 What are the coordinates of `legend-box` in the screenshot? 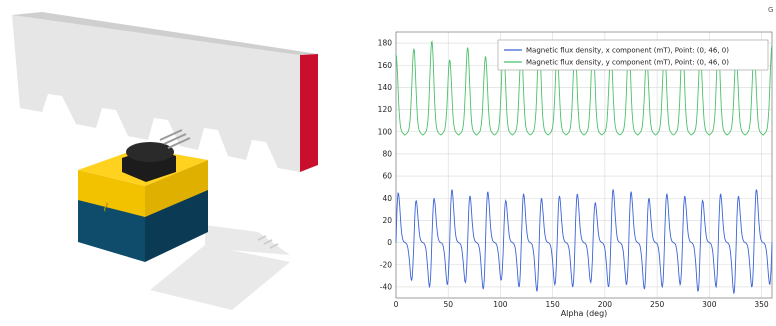 It's located at (633, 55).